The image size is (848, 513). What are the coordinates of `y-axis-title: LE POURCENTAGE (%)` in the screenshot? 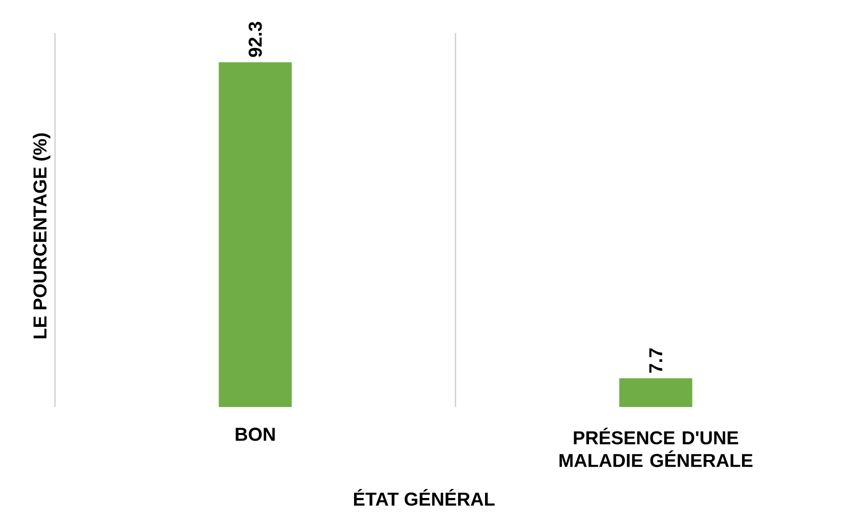 It's located at (41, 235).